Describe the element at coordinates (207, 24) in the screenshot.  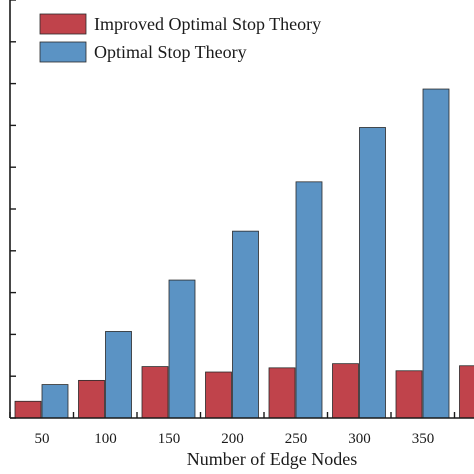
I see `legend-label-improved: Improved Optimal Stop Theory` at that location.